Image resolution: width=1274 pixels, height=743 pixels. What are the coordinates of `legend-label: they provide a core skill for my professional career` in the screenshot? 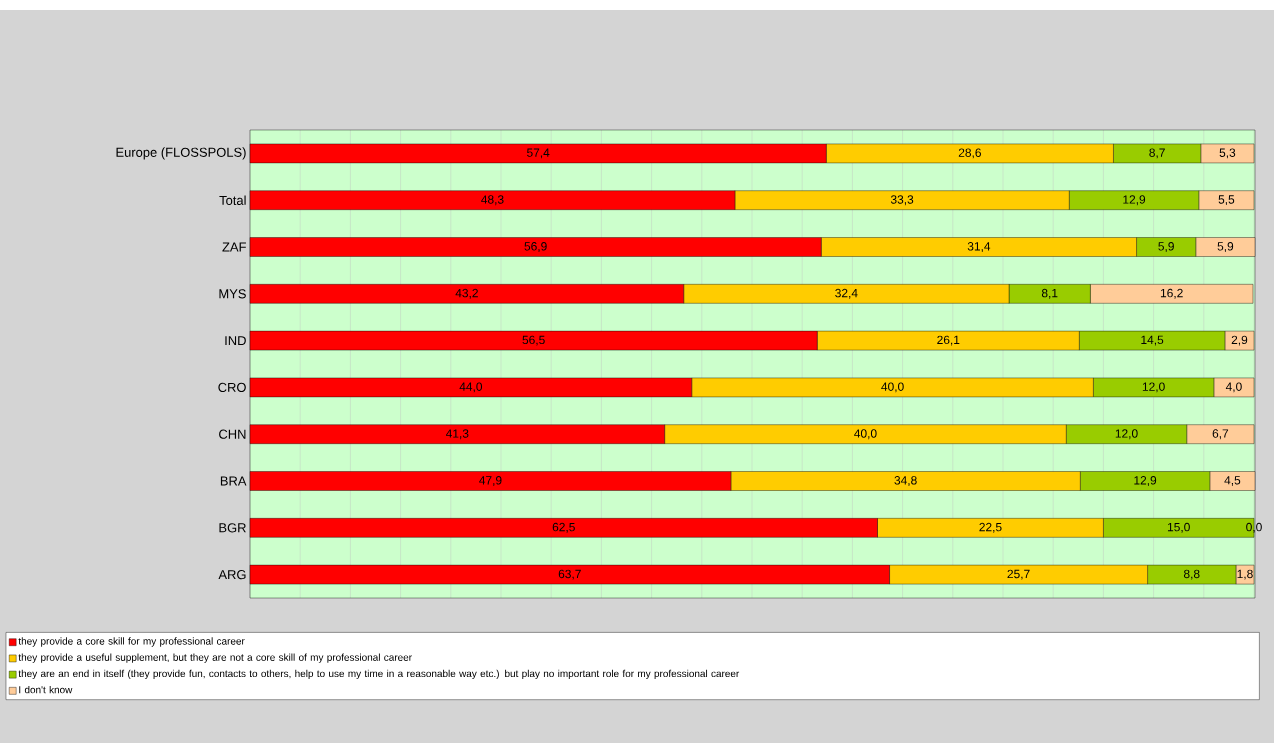 It's located at (131, 642).